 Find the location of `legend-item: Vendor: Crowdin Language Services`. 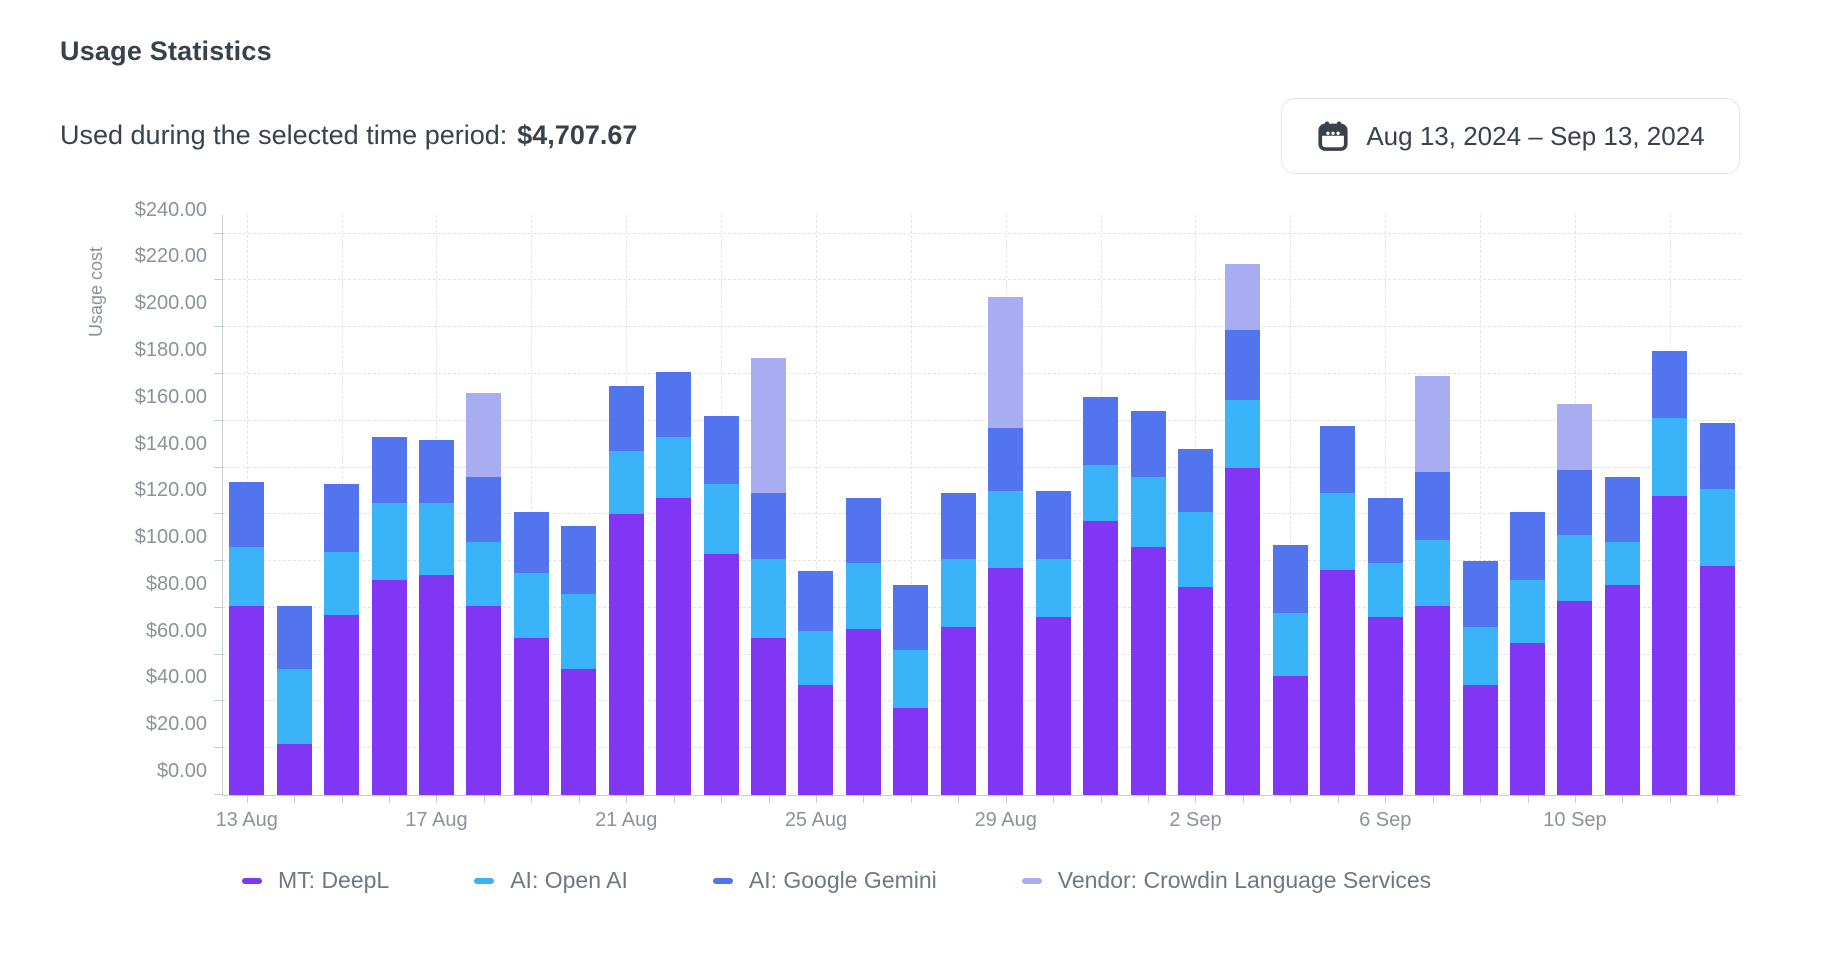

legend-item: Vendor: Crowdin Language Services is located at coordinates (1226, 880).